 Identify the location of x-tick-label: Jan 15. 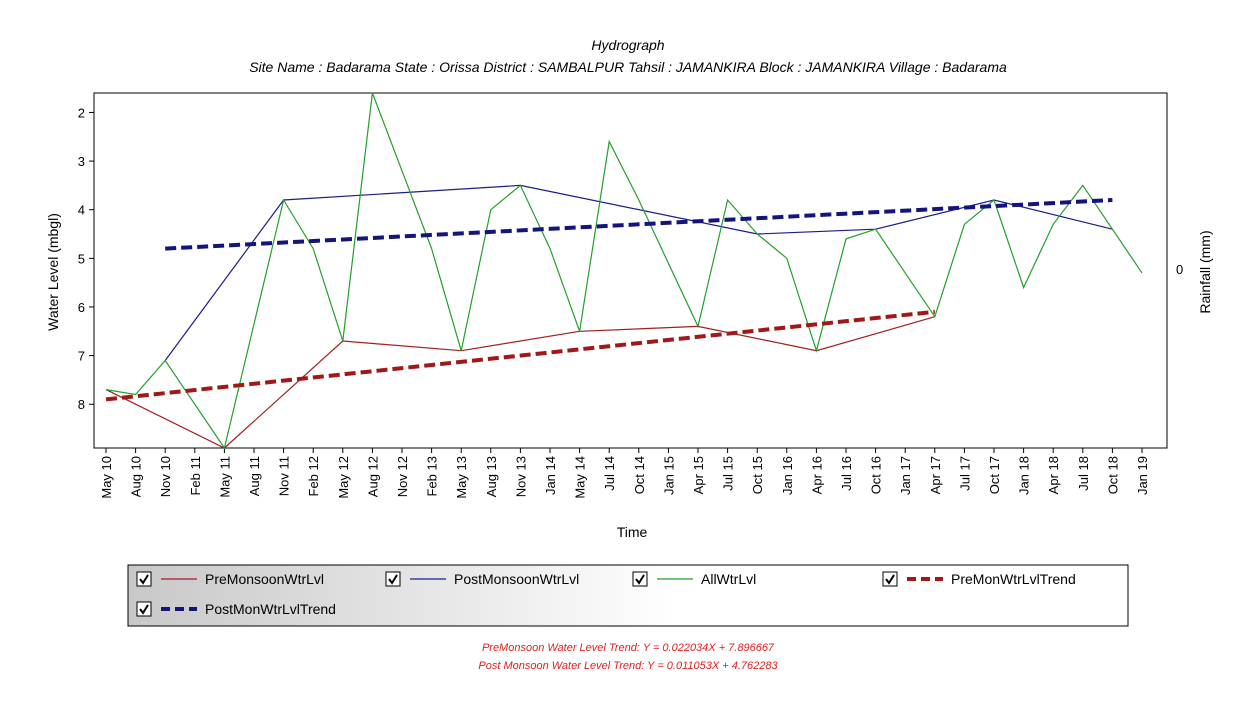
(668, 475).